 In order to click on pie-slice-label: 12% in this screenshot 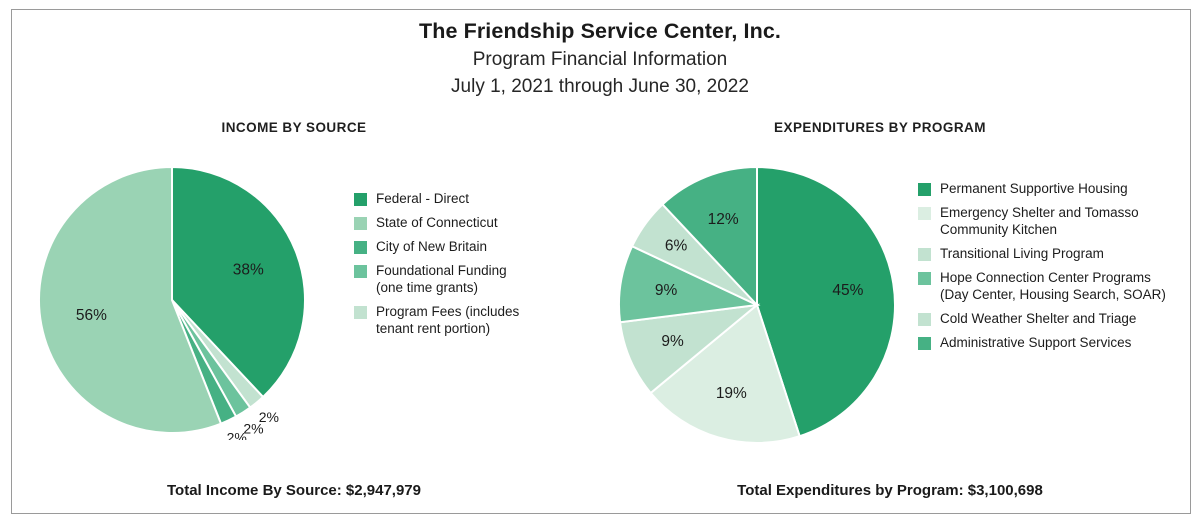, I will do `click(723, 219)`.